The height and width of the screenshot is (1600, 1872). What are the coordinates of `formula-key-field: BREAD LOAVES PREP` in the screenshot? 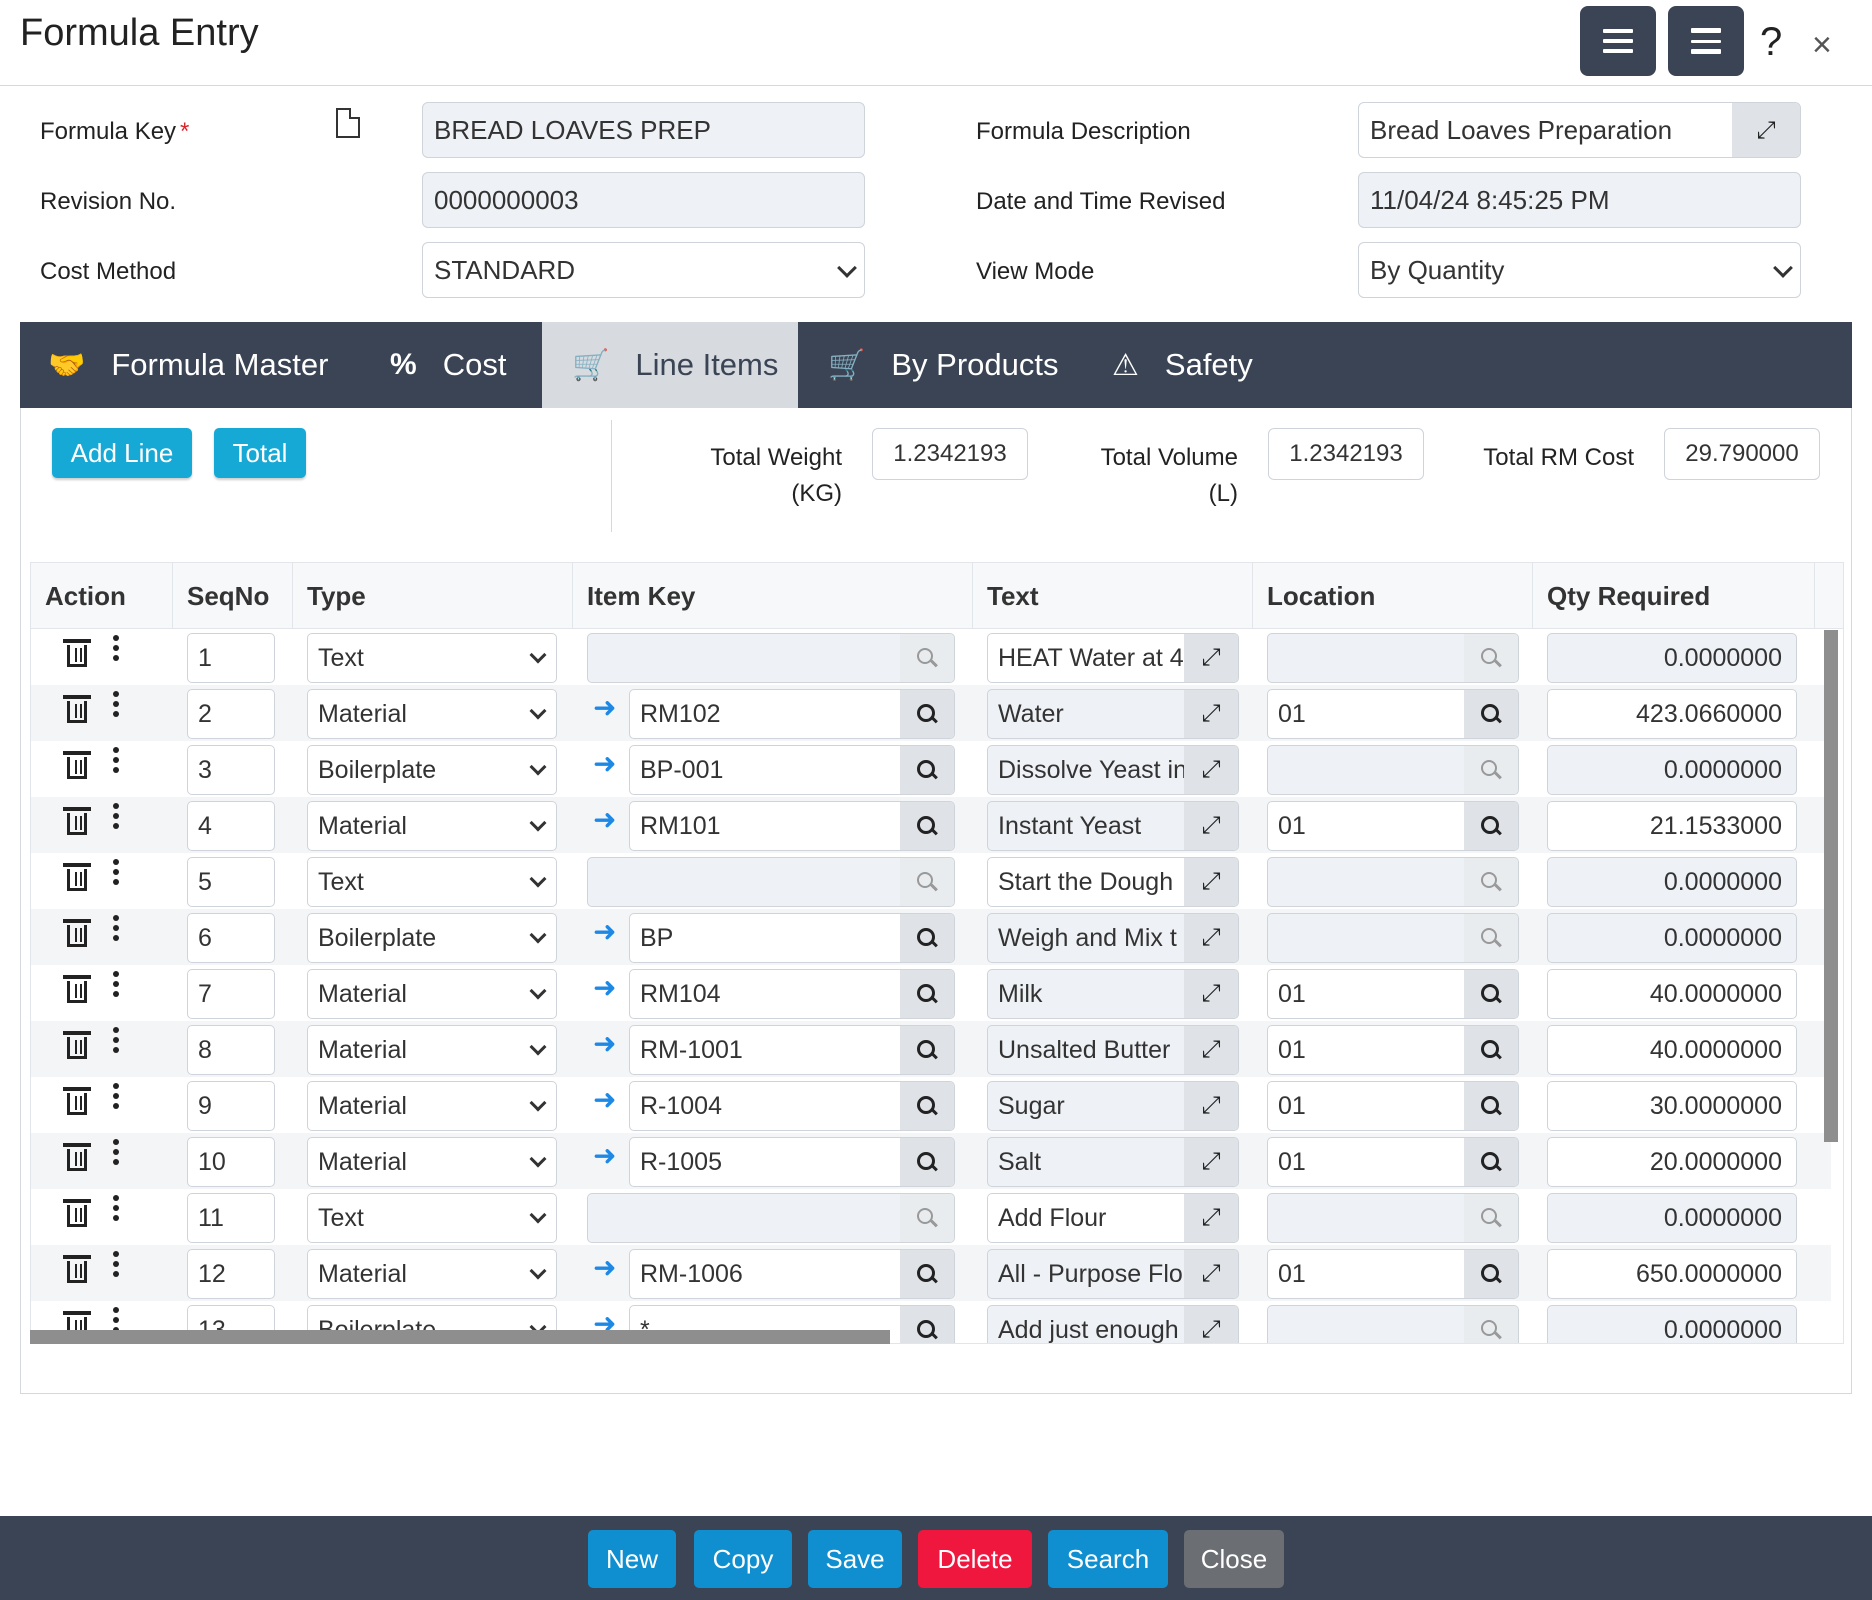 It's located at (643, 130).